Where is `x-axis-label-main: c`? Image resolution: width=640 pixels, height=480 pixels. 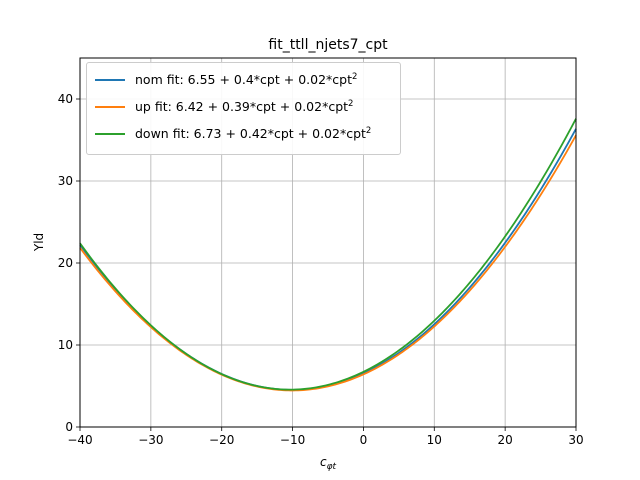
x-axis-label-main: c is located at coordinates (323, 462).